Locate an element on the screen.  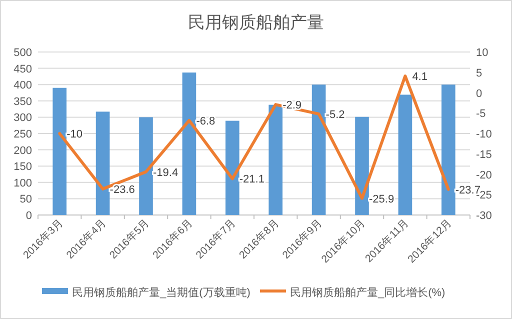
y2-tick-label: -5 is located at coordinates (481, 114).